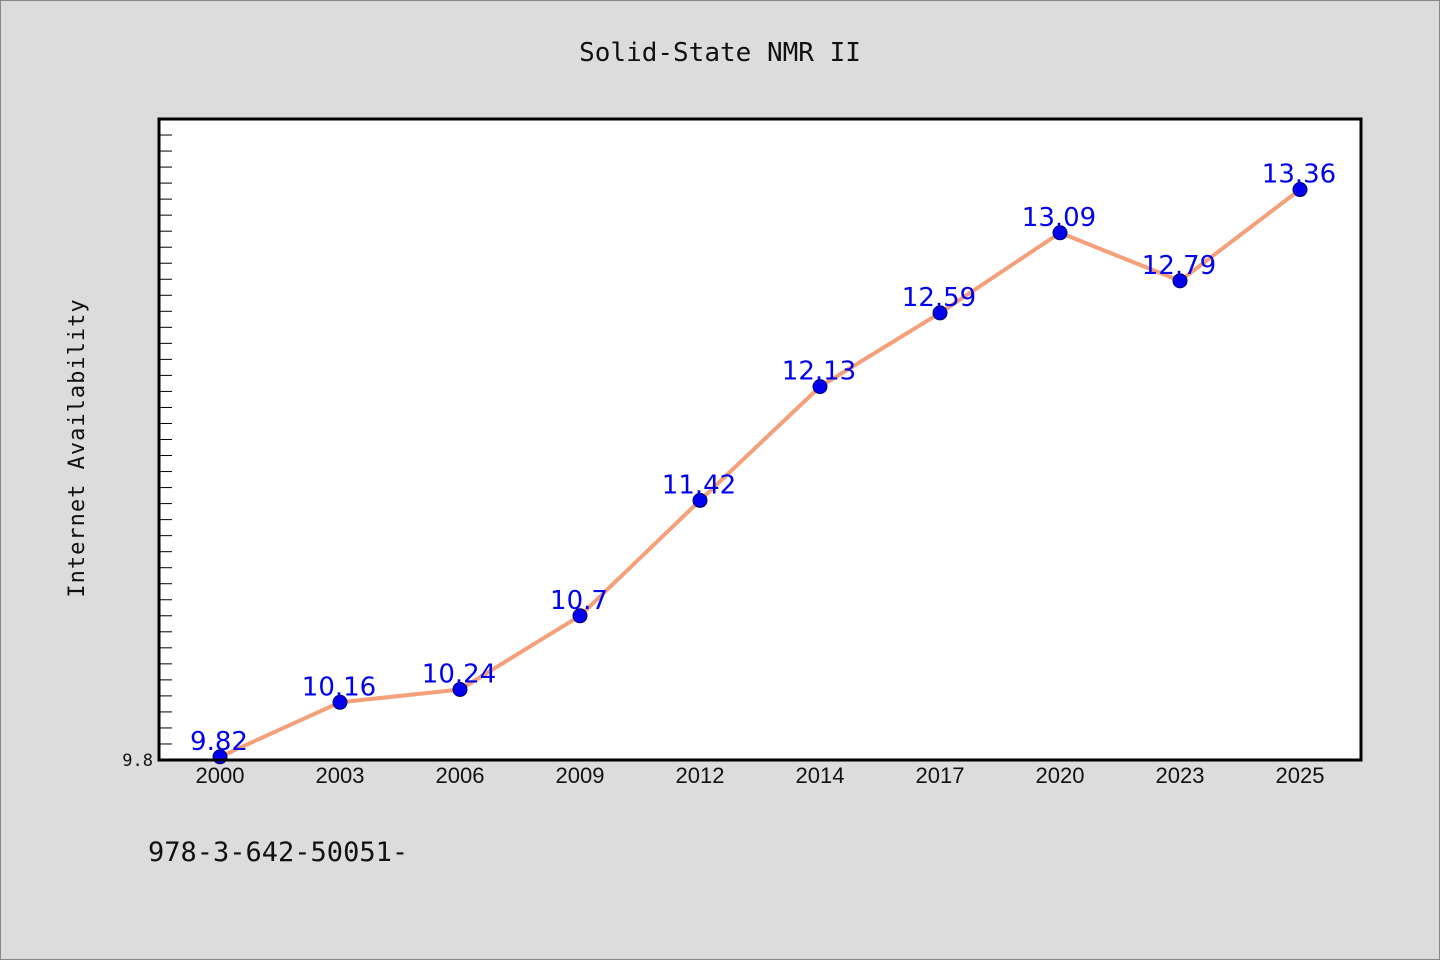  What do you see at coordinates (1060, 775) in the screenshot?
I see `x-tick-label: 2020` at bounding box center [1060, 775].